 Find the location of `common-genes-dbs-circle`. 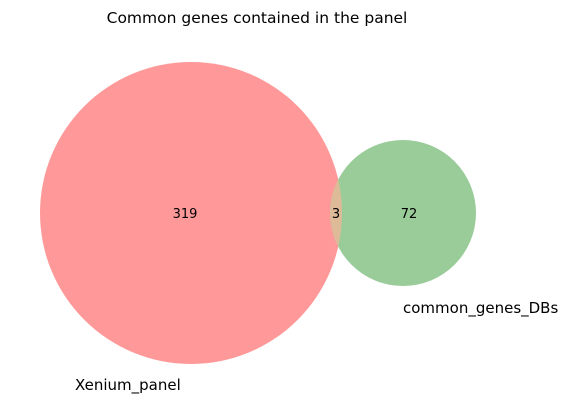

common-genes-dbs-circle is located at coordinates (403, 213).